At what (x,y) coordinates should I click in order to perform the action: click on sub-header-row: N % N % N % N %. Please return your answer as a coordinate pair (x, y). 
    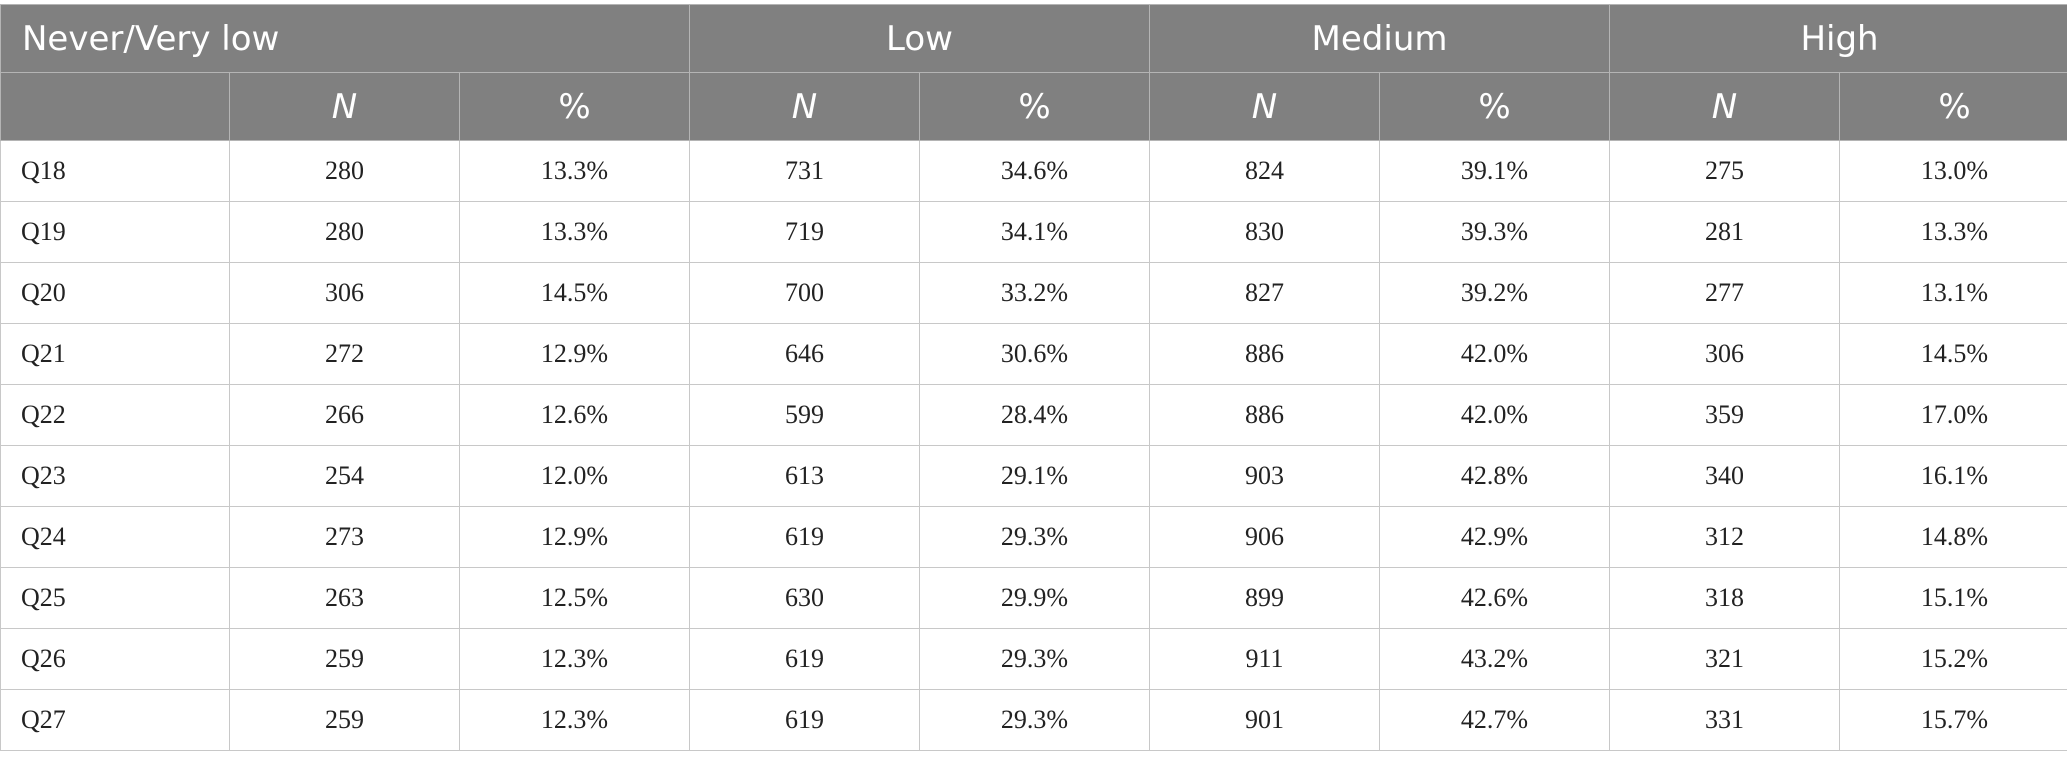
    Looking at the image, I should click on (1033, 106).